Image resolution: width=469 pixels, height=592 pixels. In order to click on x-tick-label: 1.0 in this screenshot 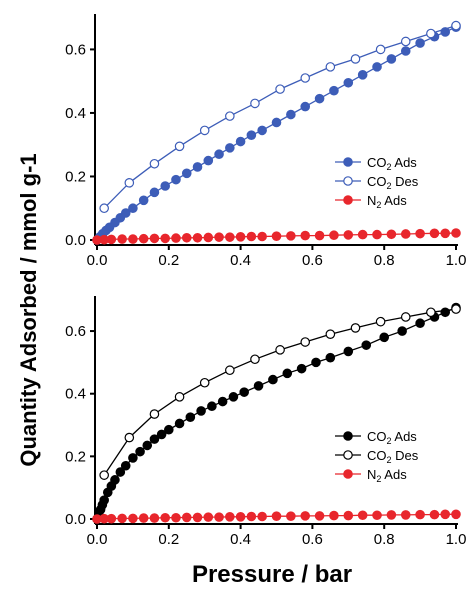, I will do `click(456, 260)`.